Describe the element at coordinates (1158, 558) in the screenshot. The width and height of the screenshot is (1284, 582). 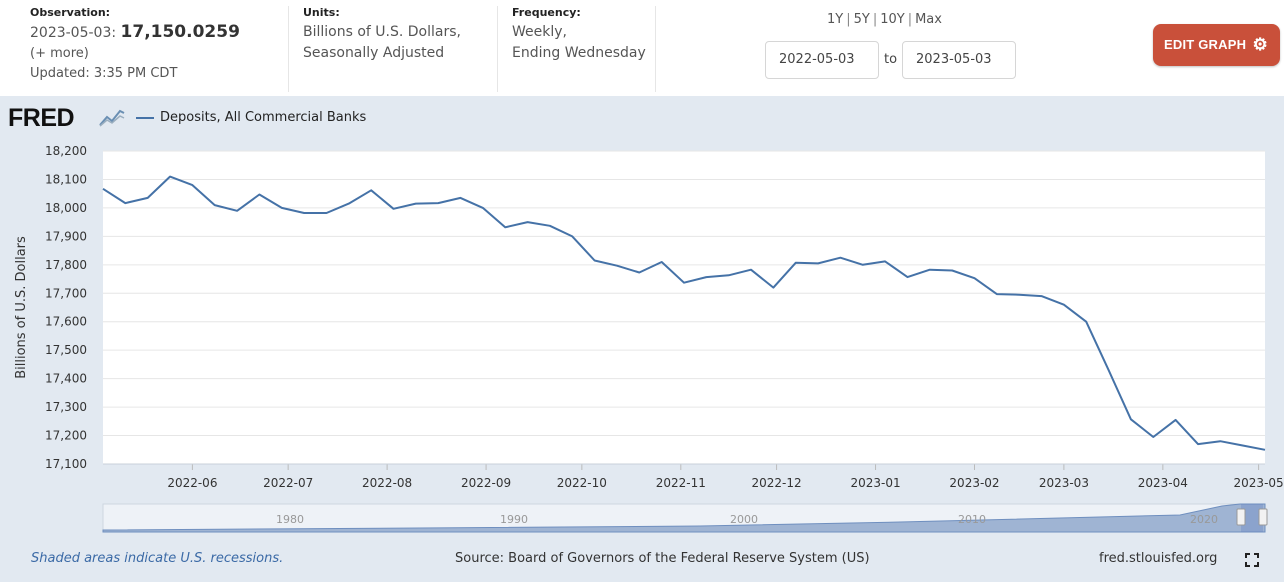
I see `site-link: fred.stlouisfed.org` at that location.